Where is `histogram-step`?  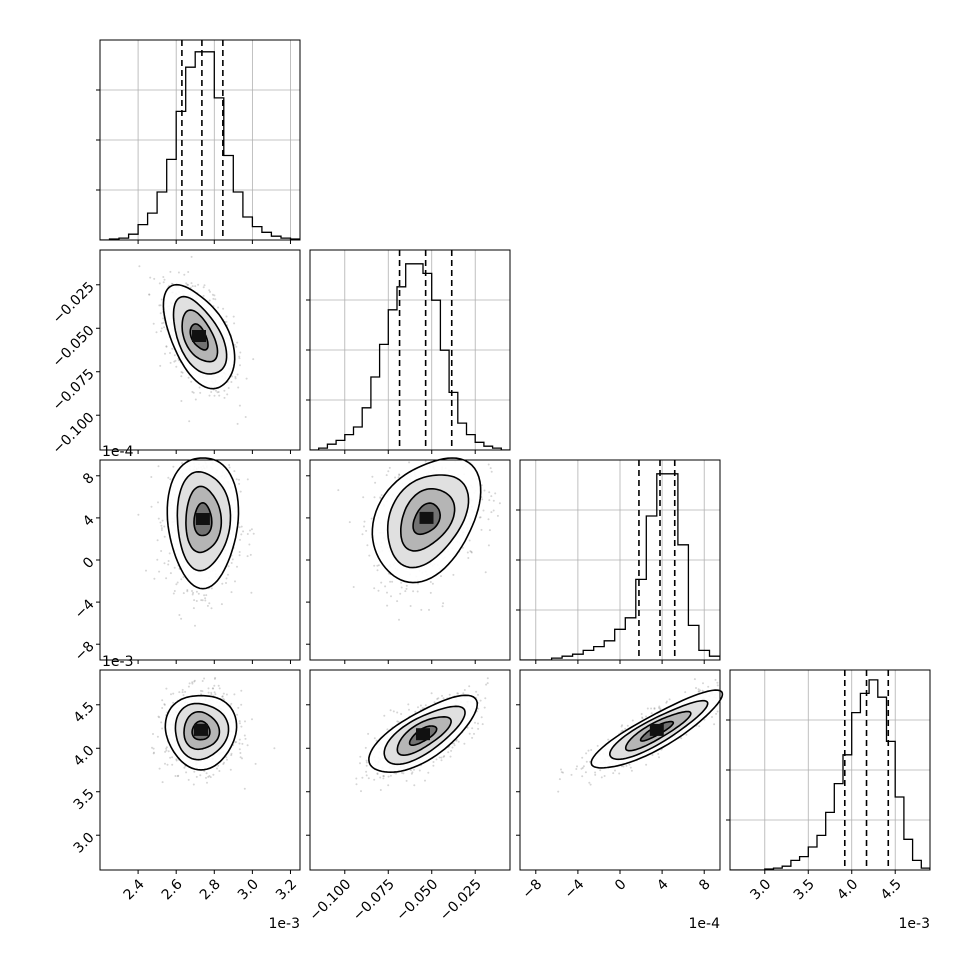 histogram-step is located at coordinates (410, 356).